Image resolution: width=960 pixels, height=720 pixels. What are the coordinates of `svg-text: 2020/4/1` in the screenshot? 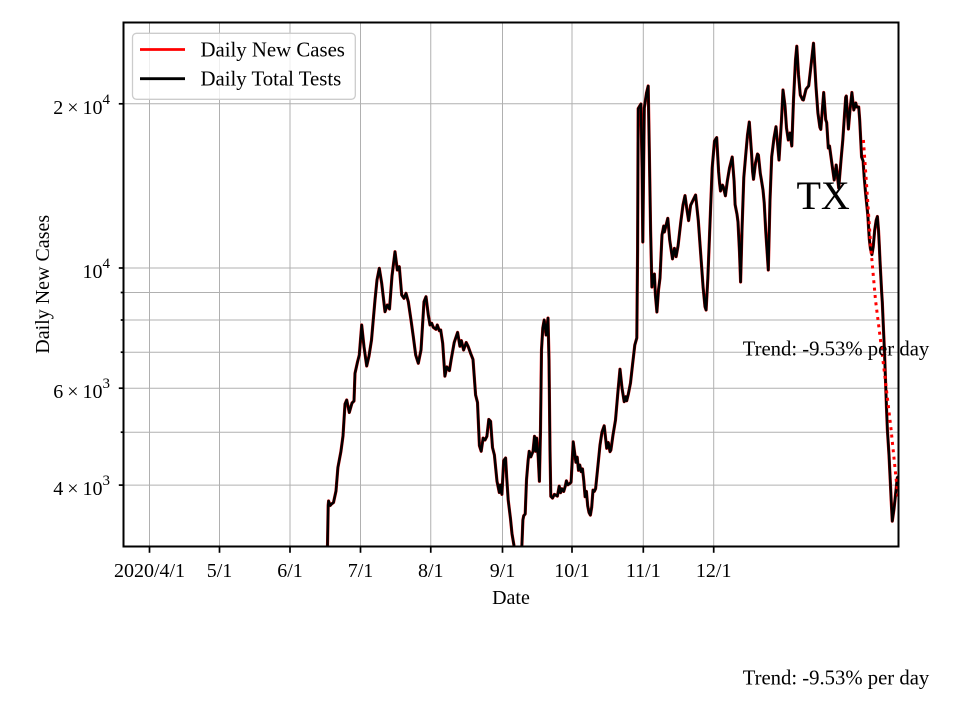 It's located at (149, 571).